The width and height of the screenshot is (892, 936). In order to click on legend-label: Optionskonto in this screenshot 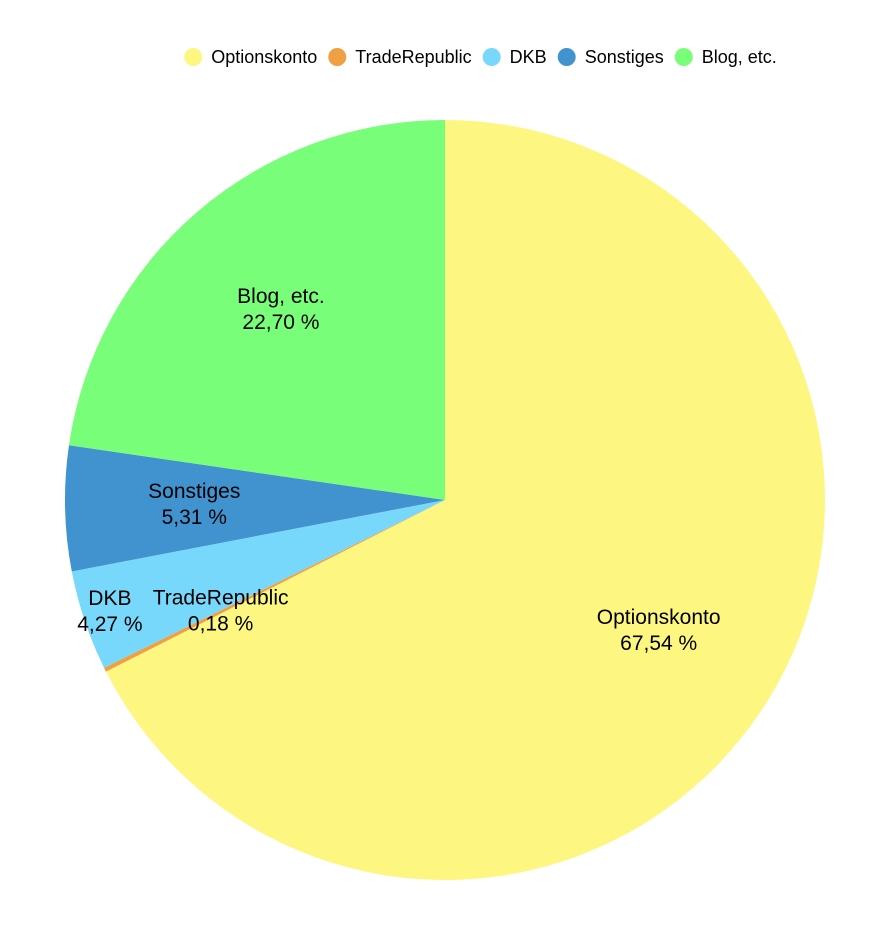, I will do `click(264, 57)`.